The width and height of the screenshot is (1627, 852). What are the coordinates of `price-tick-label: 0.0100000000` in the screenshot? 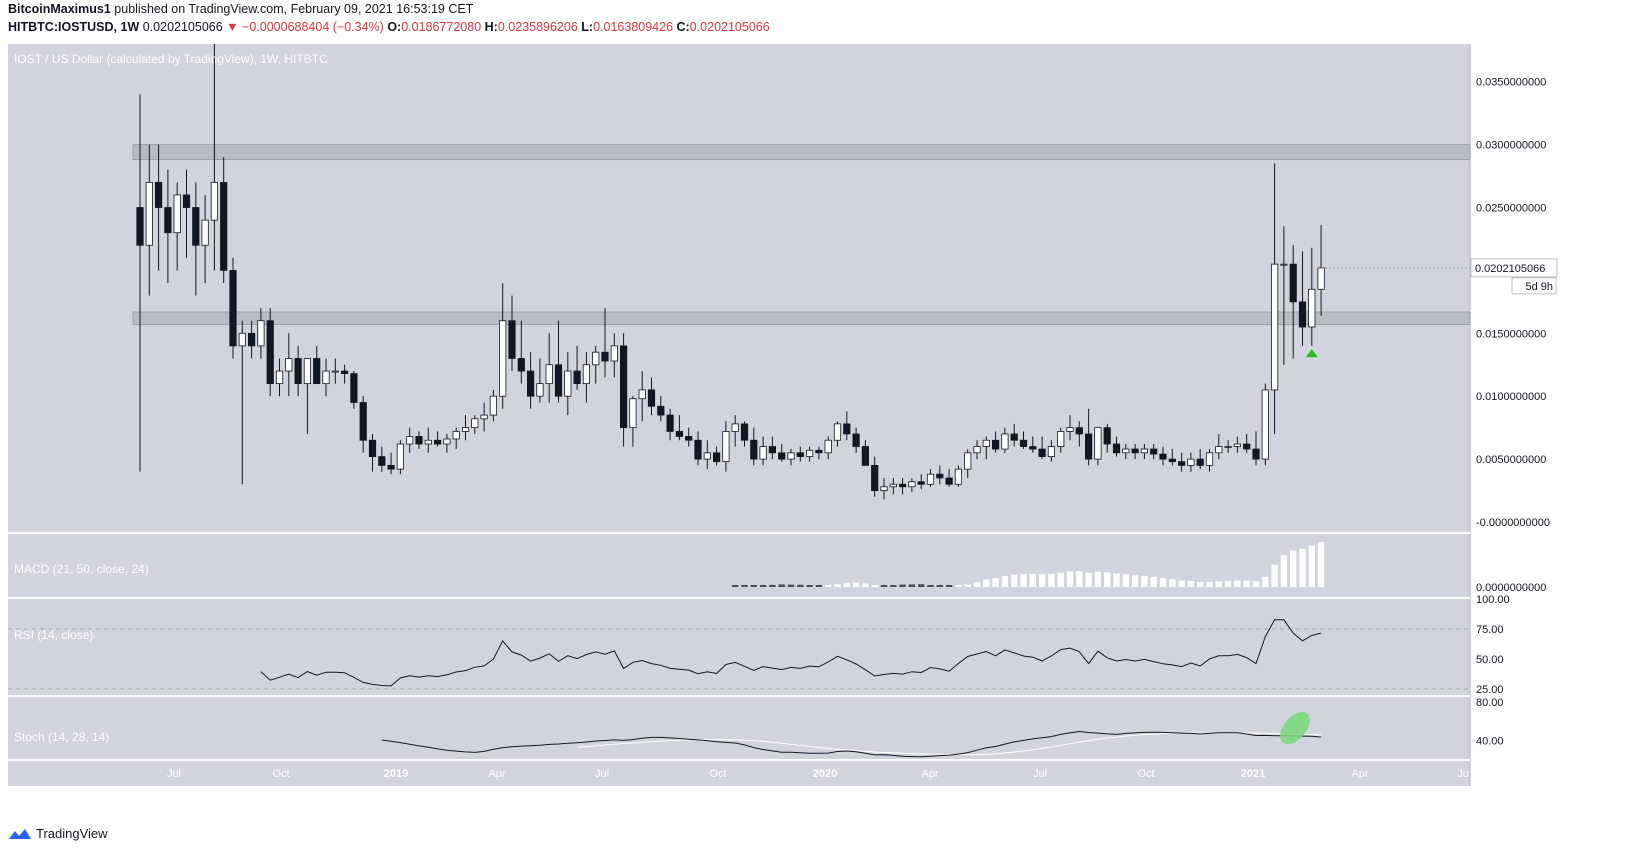 It's located at (1511, 397).